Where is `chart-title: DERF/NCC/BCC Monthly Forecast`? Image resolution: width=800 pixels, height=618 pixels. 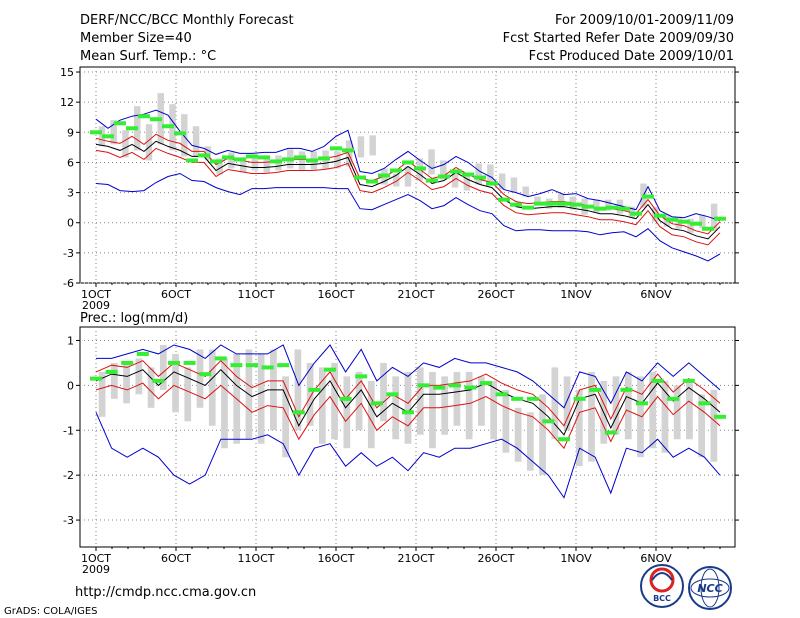 chart-title: DERF/NCC/BCC Monthly Forecast is located at coordinates (187, 20).